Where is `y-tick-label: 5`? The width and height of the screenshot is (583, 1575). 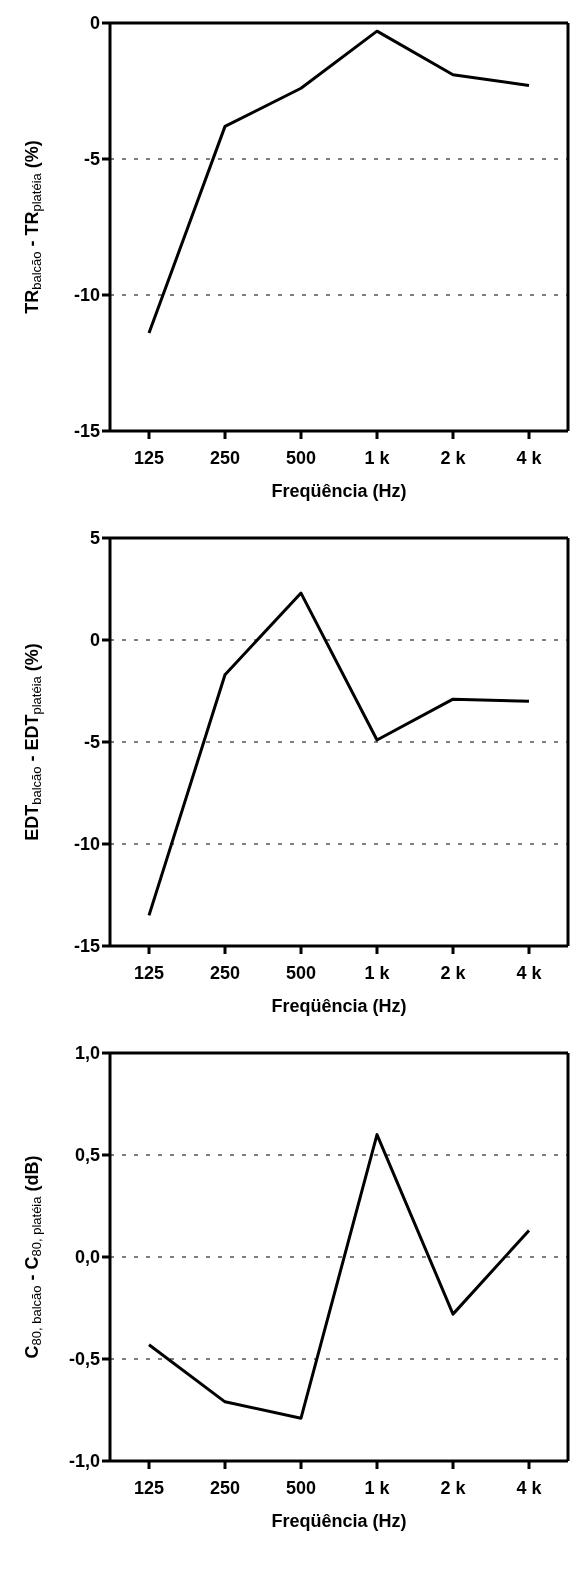
y-tick-label: 5 is located at coordinates (94, 538).